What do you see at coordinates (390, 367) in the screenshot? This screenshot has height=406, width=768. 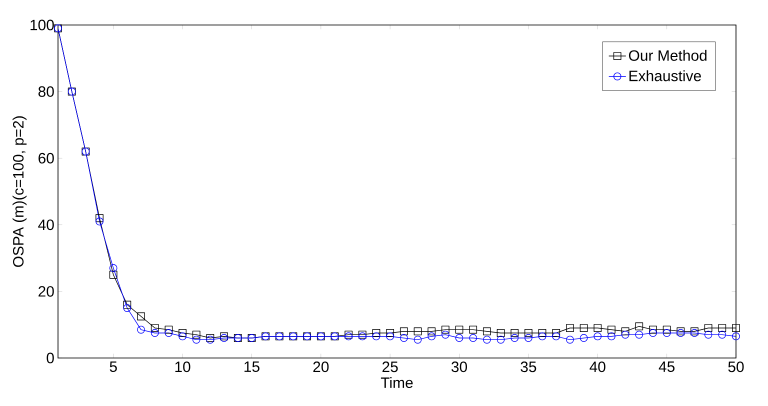 I see `x-tick-label: 25` at bounding box center [390, 367].